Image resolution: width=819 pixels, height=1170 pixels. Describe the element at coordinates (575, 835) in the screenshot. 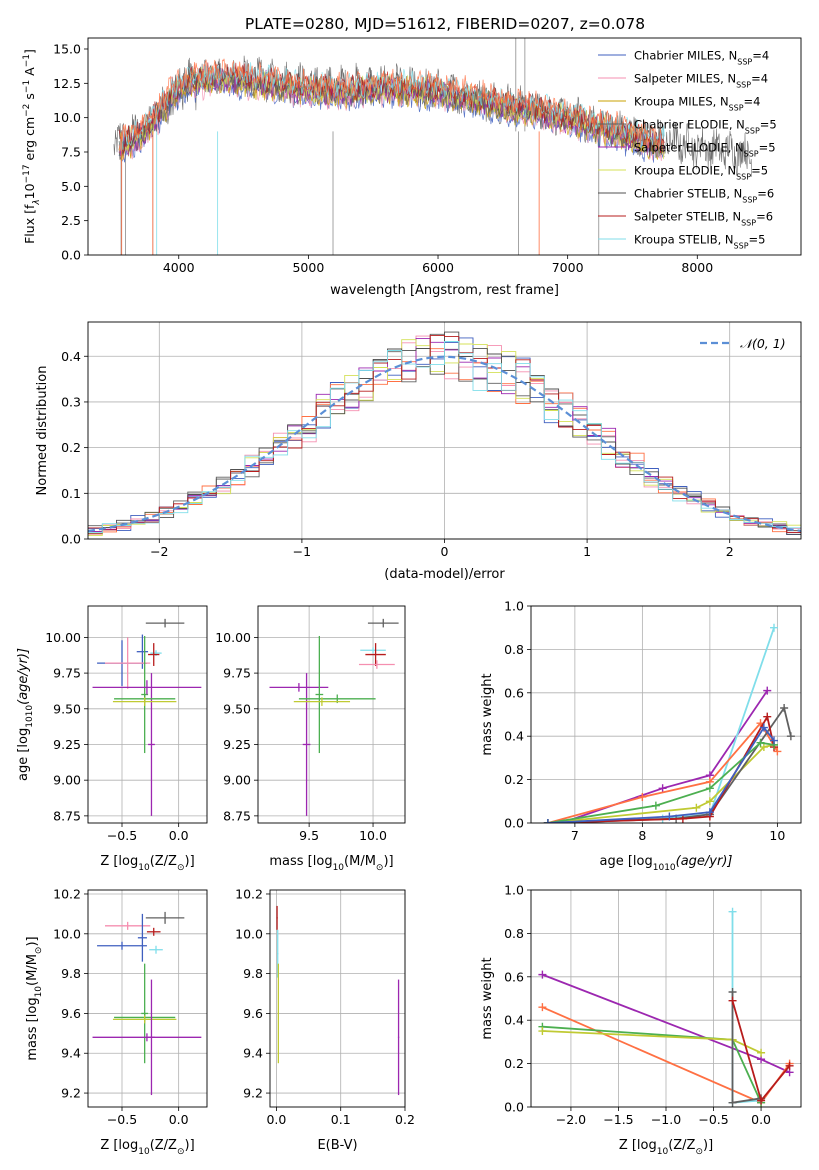

I see `x-tick-label: 7` at that location.